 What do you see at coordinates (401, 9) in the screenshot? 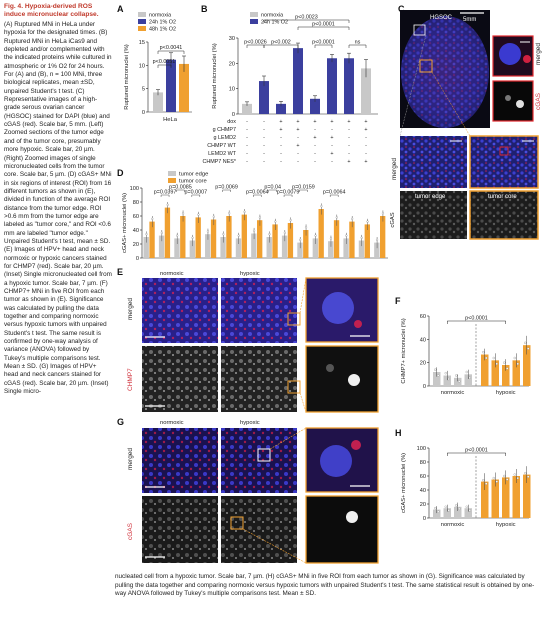
I see `panel-label-c: C` at bounding box center [401, 9].